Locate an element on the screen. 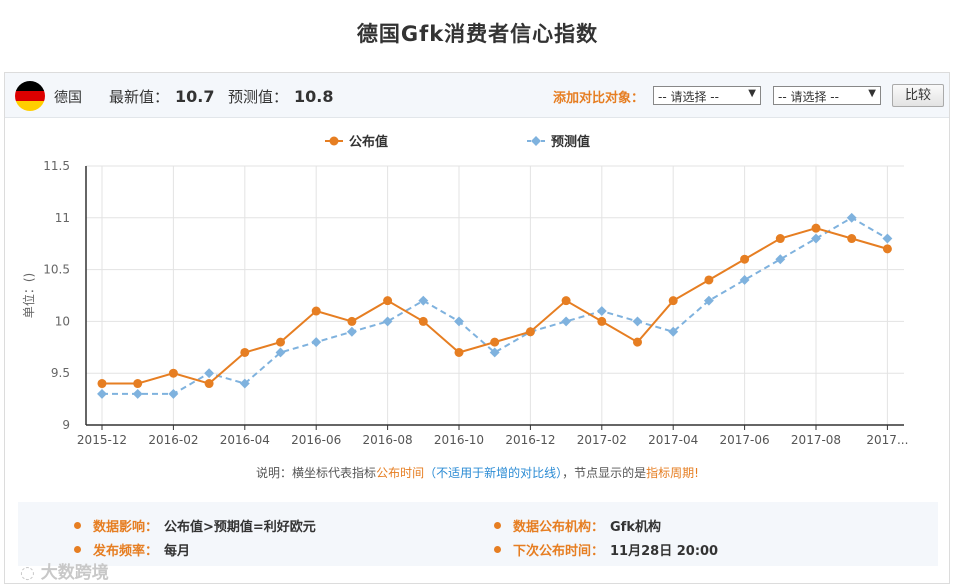 The height and width of the screenshot is (588, 955). info-frequency: 发布频率： 每月 is located at coordinates (132, 549).